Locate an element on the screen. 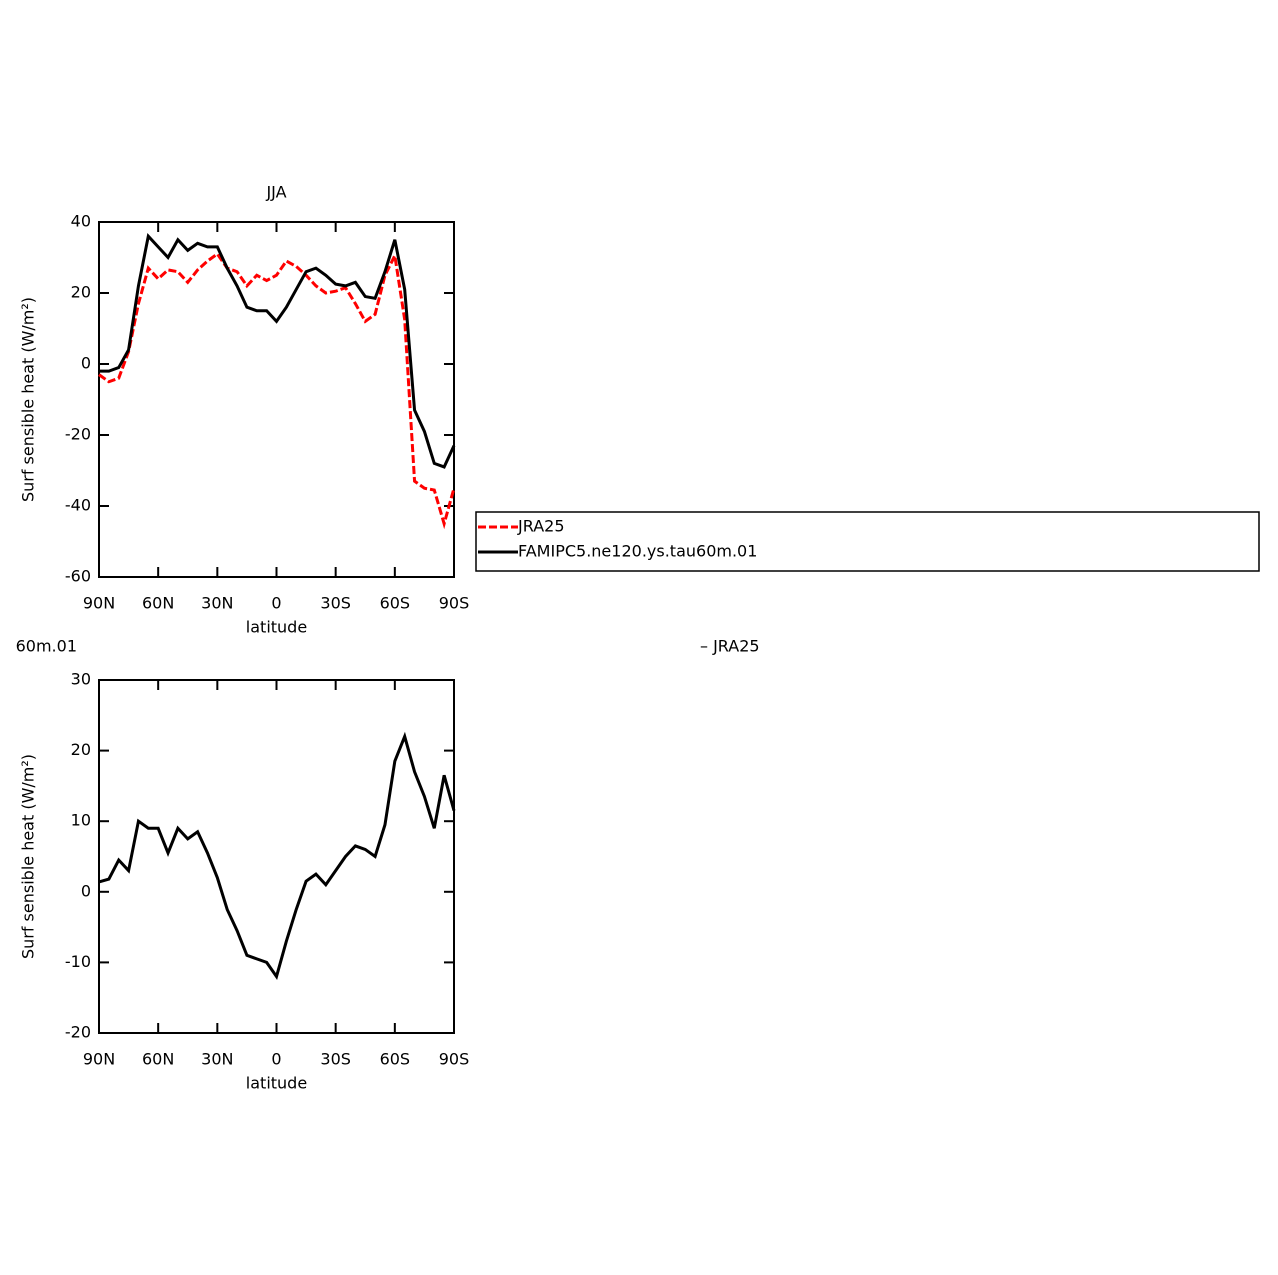 The image size is (1278, 1275). chart-title: JJA is located at coordinates (275, 192).